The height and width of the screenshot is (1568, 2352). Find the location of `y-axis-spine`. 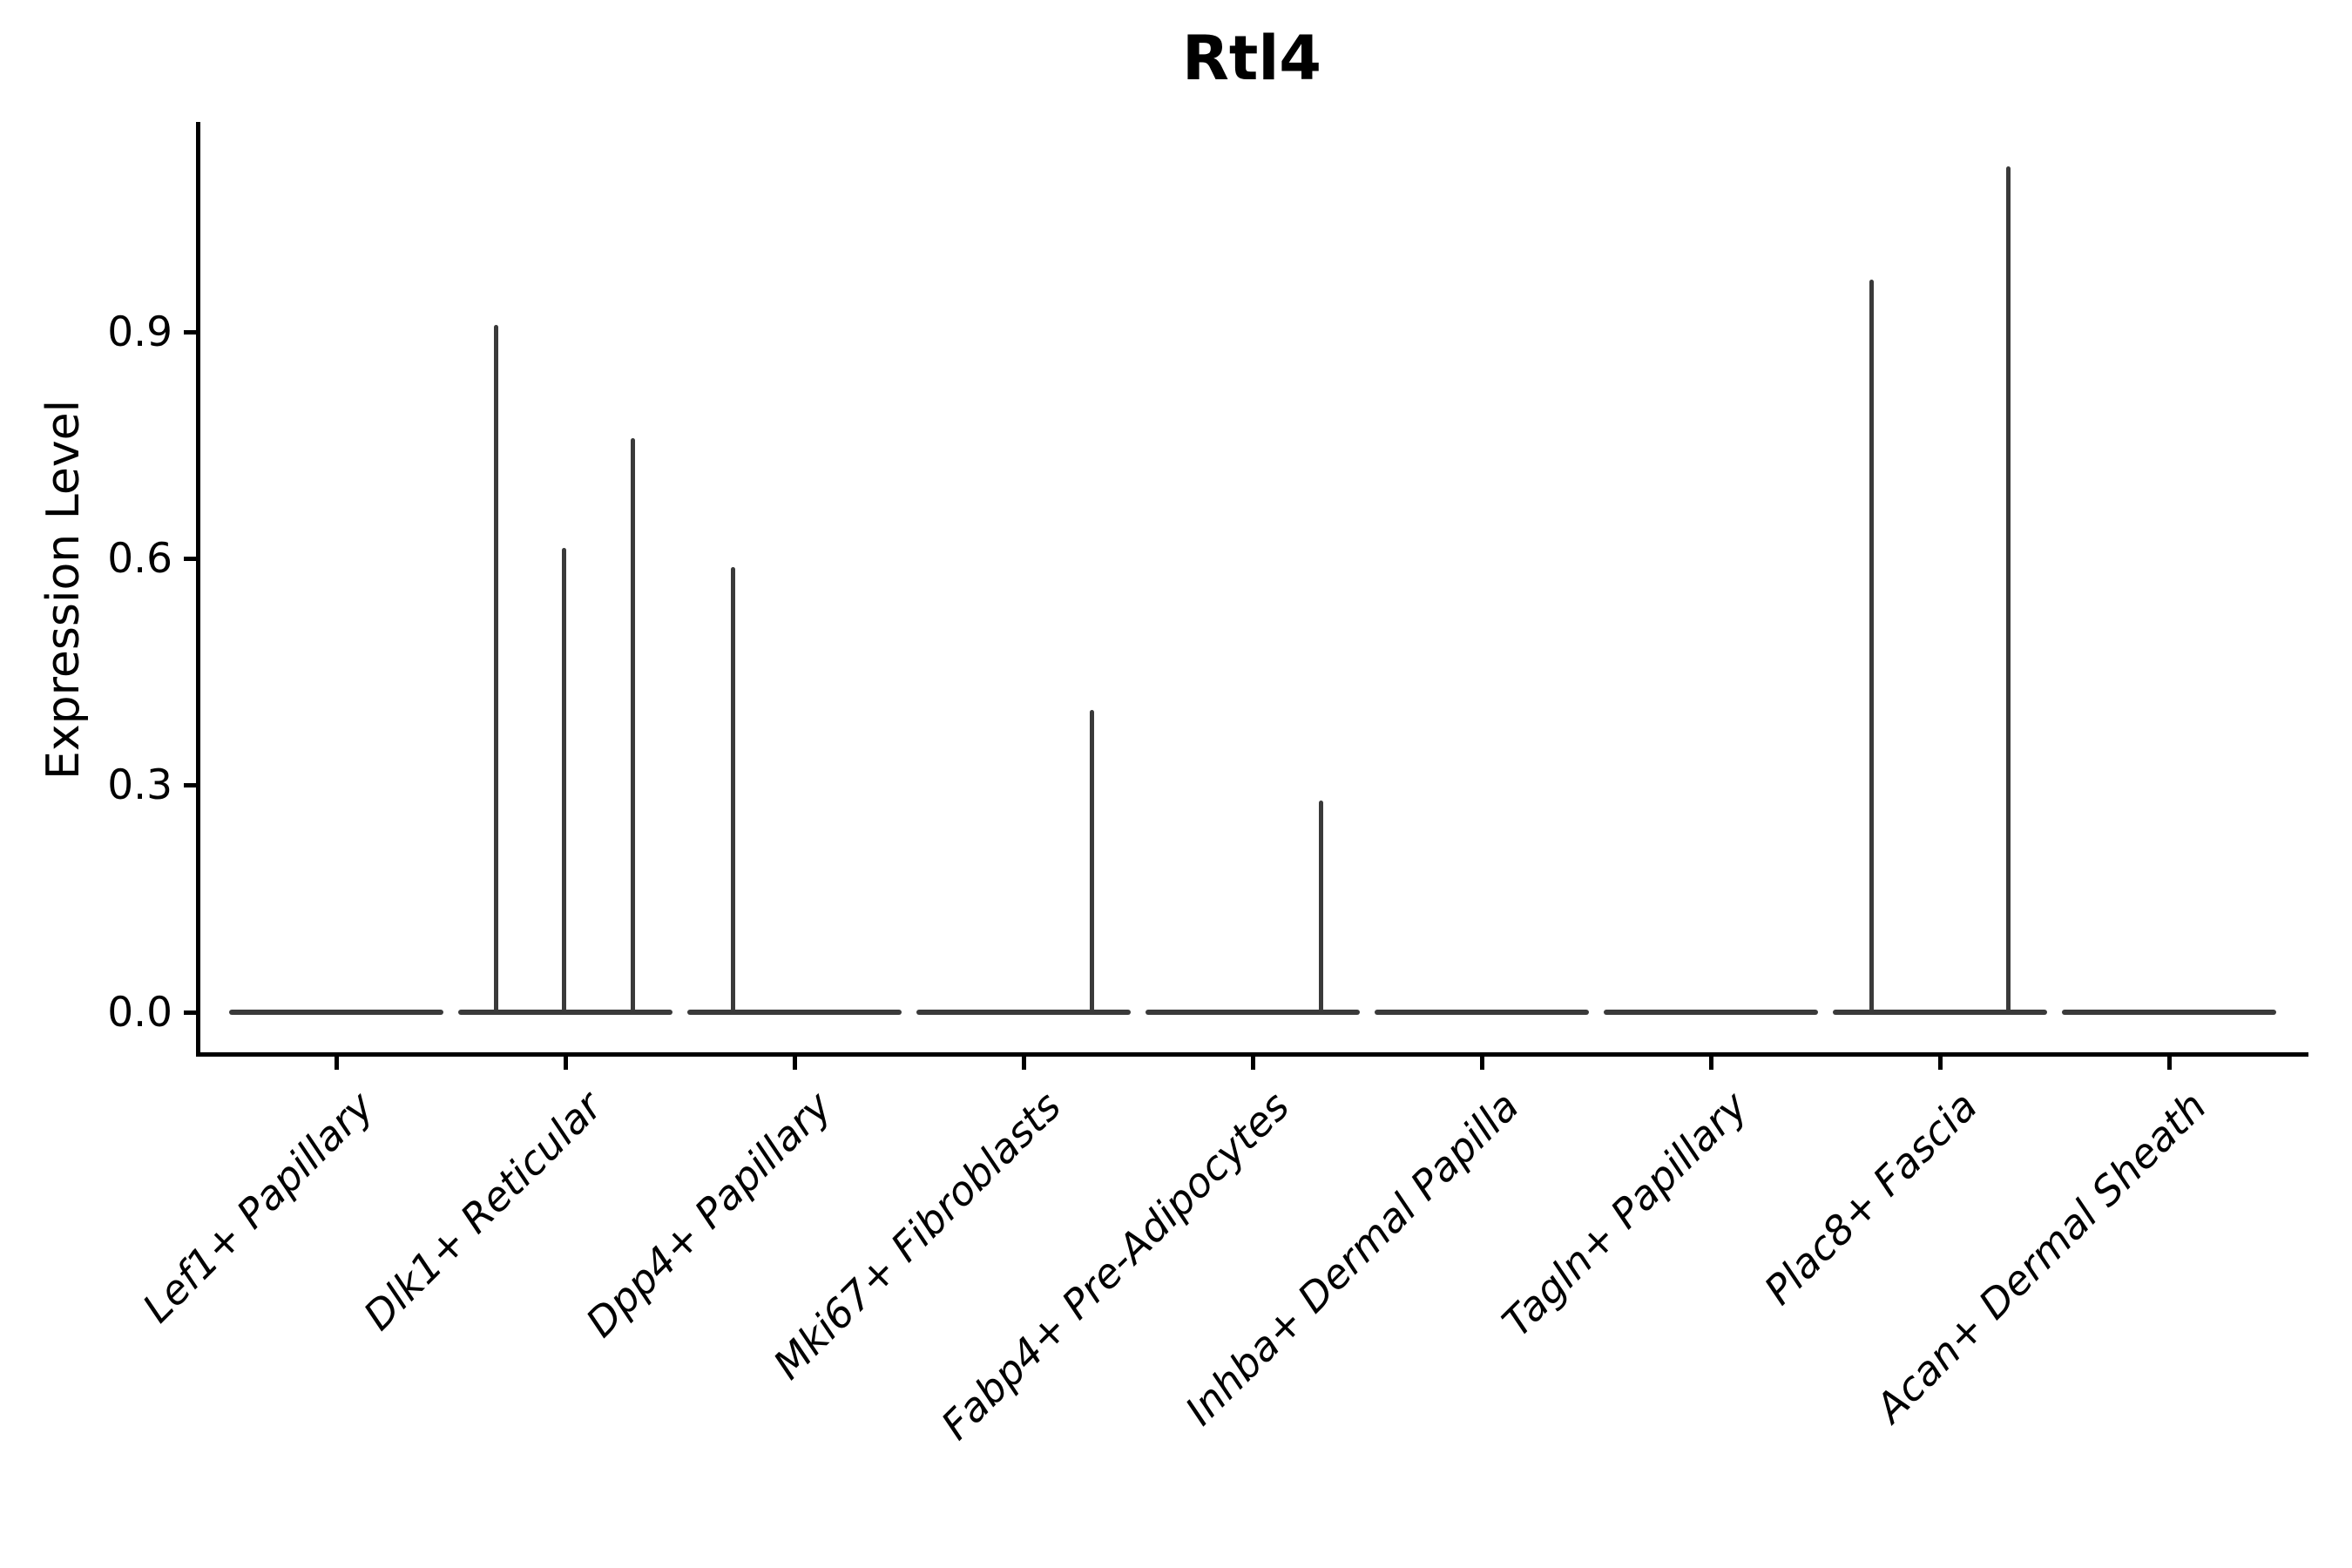

y-axis-spine is located at coordinates (198, 589).